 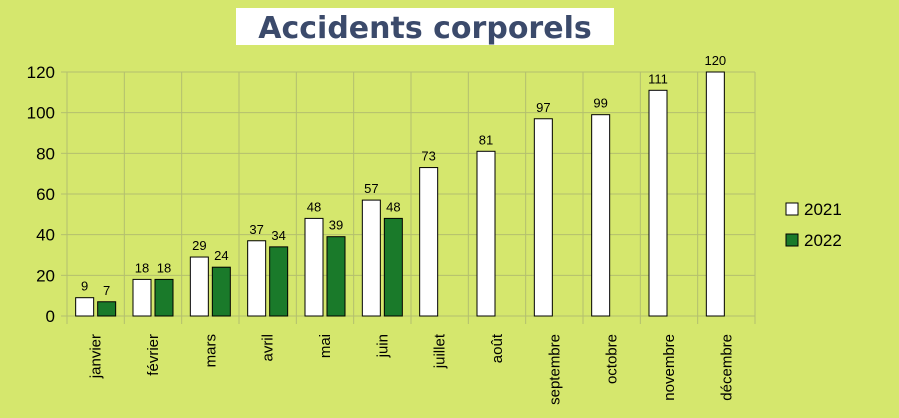 I want to click on y-tick-label: 40, so click(x=45, y=235).